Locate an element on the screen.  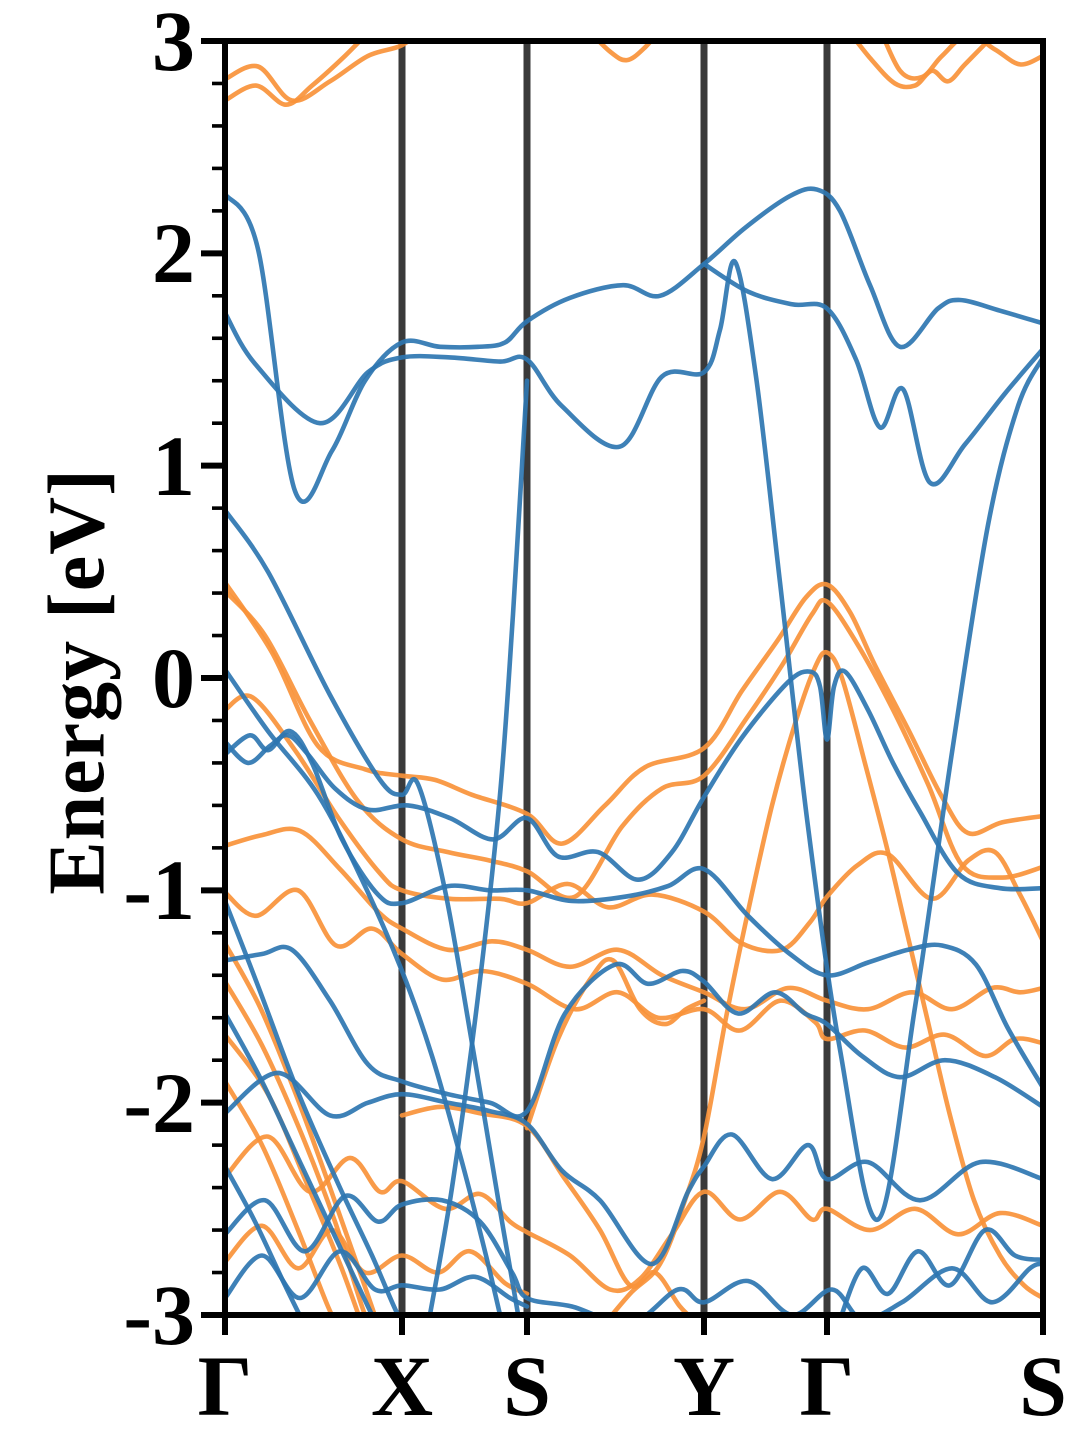
x-tick-label-Y: Y is located at coordinates (704, 1386).